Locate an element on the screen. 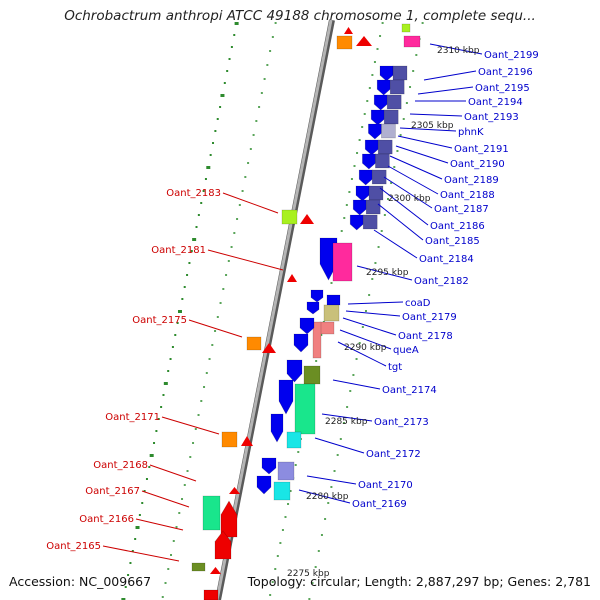  gene-label-oant_2190: Oant_2190 is located at coordinates (477, 164).